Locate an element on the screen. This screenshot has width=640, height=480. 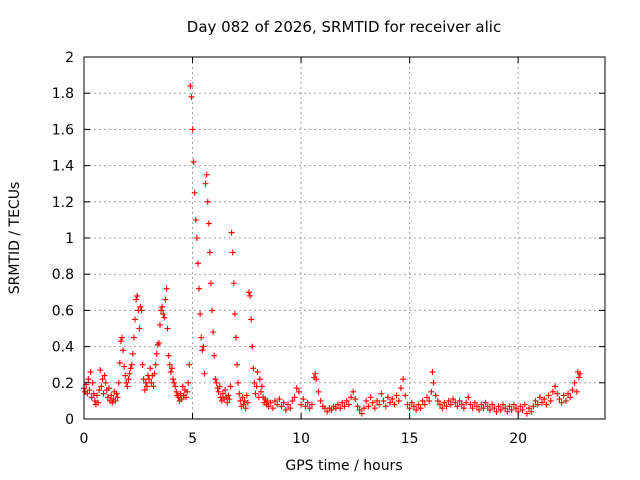
x-tick-label: 20 is located at coordinates (518, 439).